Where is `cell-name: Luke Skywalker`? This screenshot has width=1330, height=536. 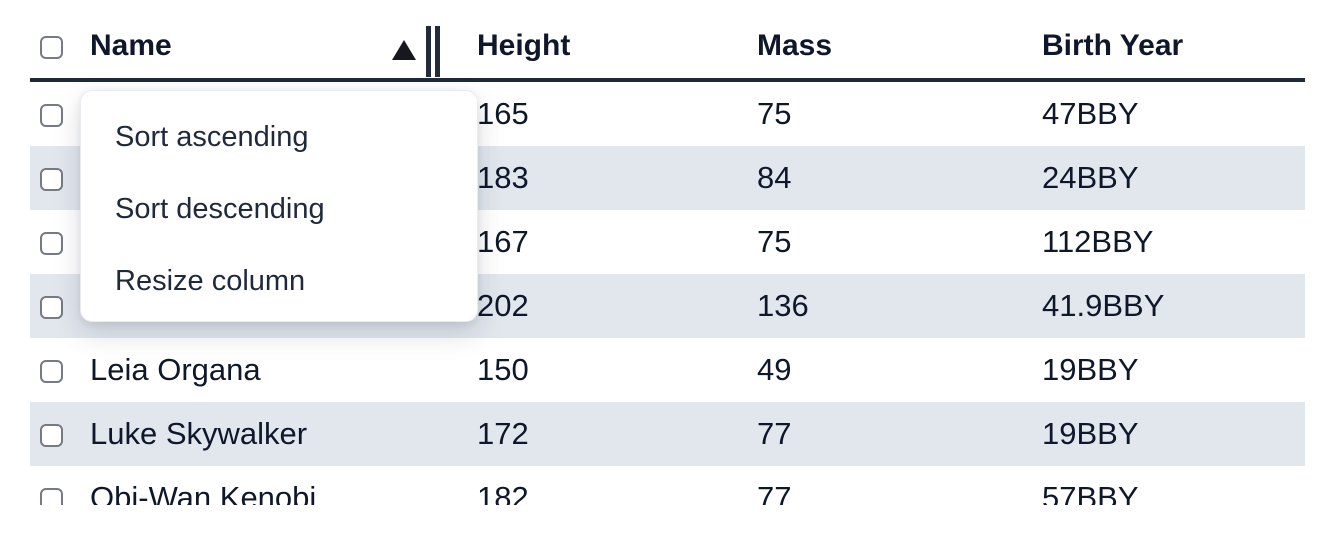 cell-name: Luke Skywalker is located at coordinates (199, 433).